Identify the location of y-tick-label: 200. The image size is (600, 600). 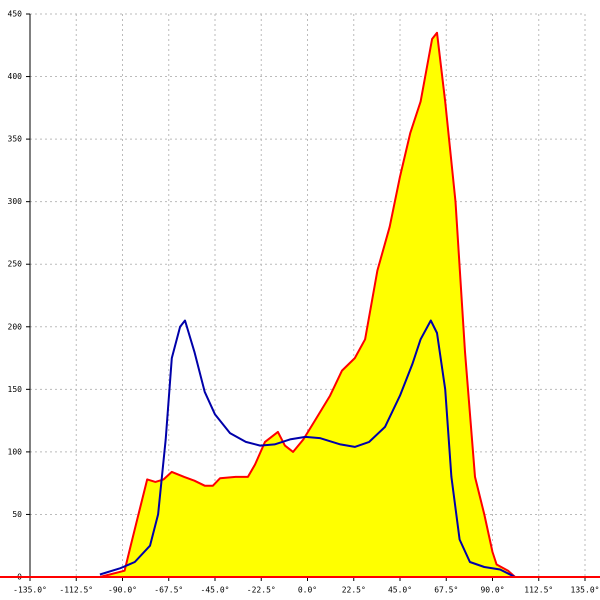
(15, 326).